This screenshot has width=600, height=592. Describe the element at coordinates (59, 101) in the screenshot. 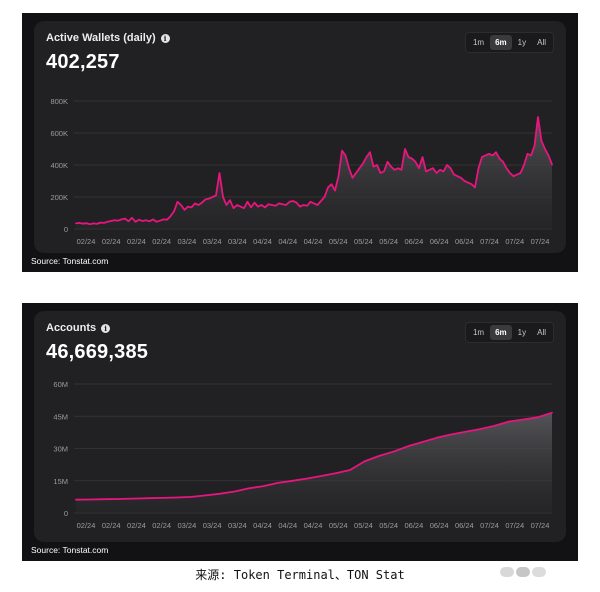

I see `y-tick-label: 800K` at that location.